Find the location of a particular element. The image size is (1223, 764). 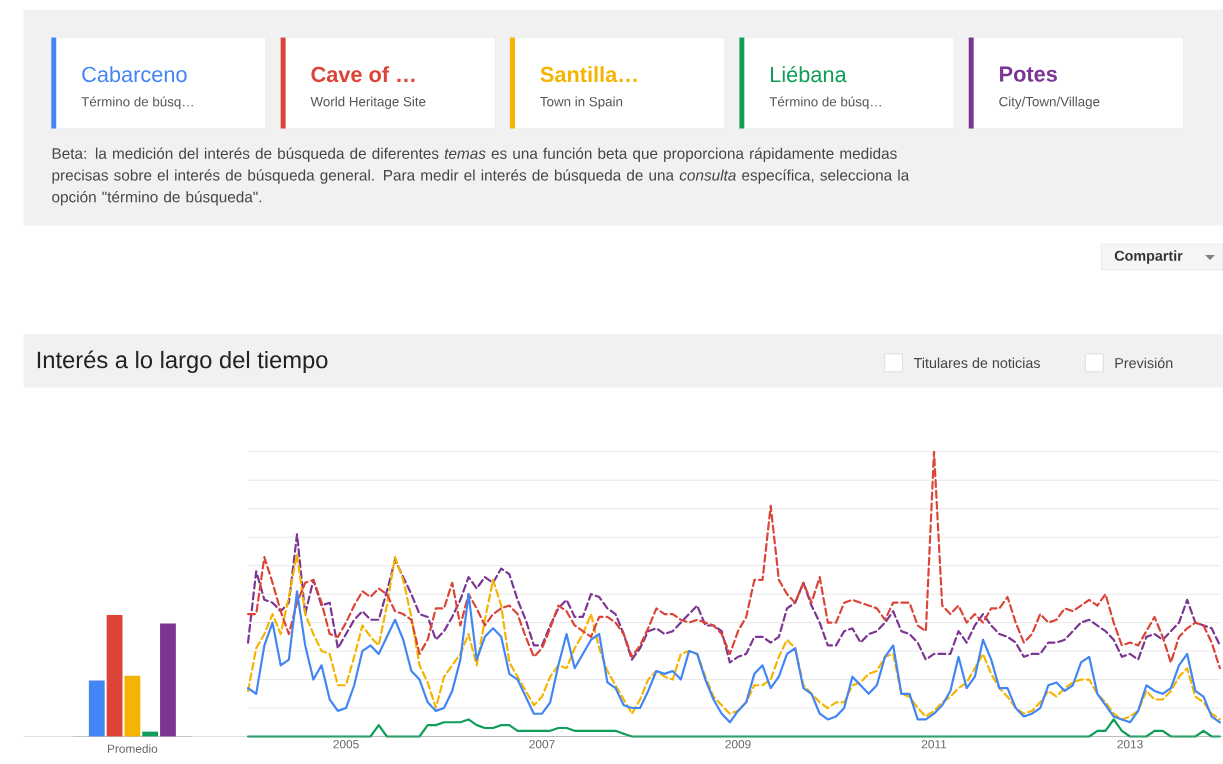

text: World Heritage Site is located at coordinates (368, 102).